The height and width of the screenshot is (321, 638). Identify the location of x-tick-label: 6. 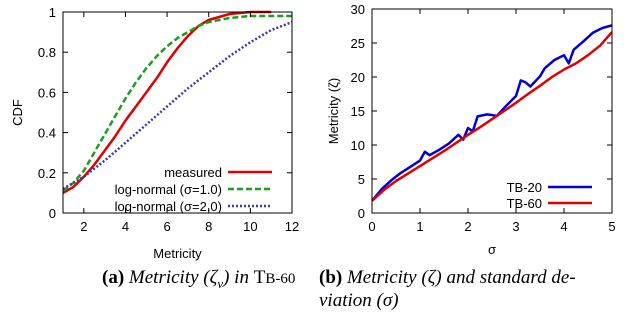
(166, 226).